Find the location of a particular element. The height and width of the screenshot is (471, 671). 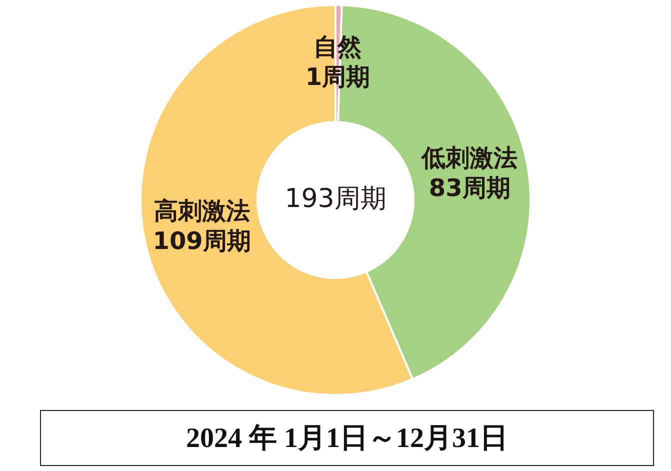

text: 2024 年 1月1日～12月31日 is located at coordinates (347, 438).